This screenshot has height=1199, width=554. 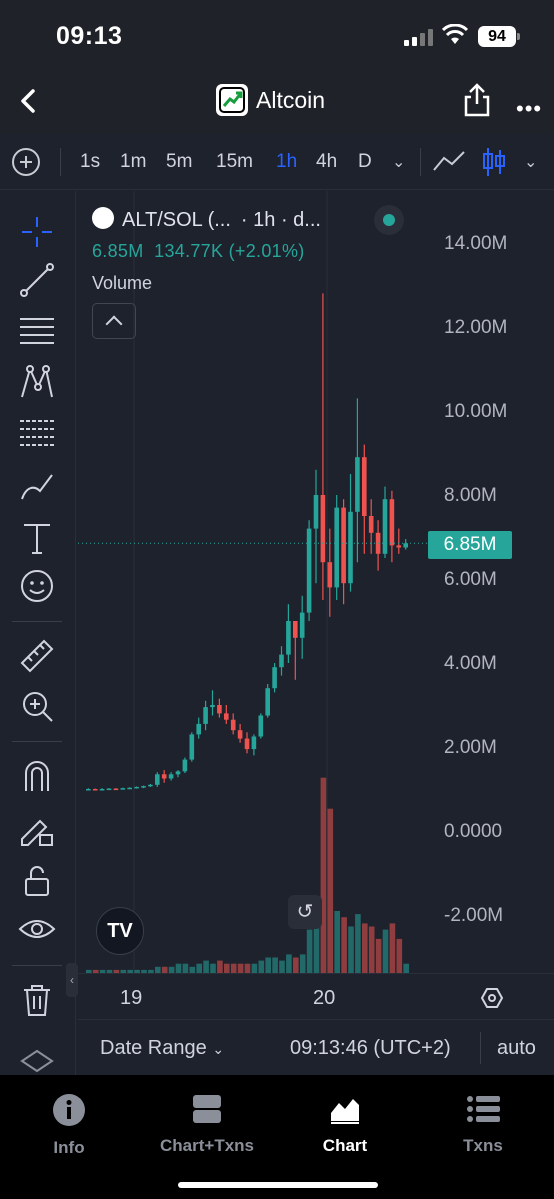 What do you see at coordinates (37, 706) in the screenshot?
I see `zoom-in-icon` at bounding box center [37, 706].